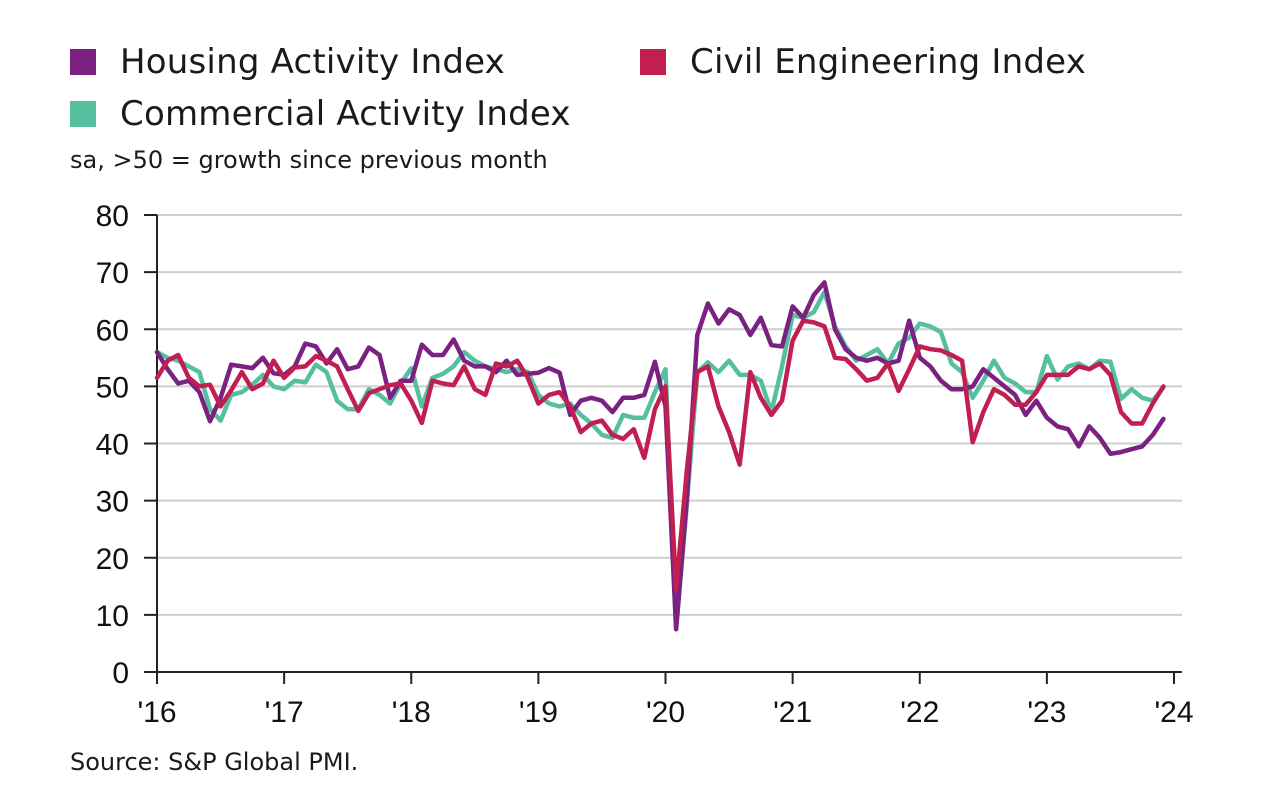  What do you see at coordinates (214, 762) in the screenshot?
I see `source-note: Source: S&P Global PMI.` at bounding box center [214, 762].